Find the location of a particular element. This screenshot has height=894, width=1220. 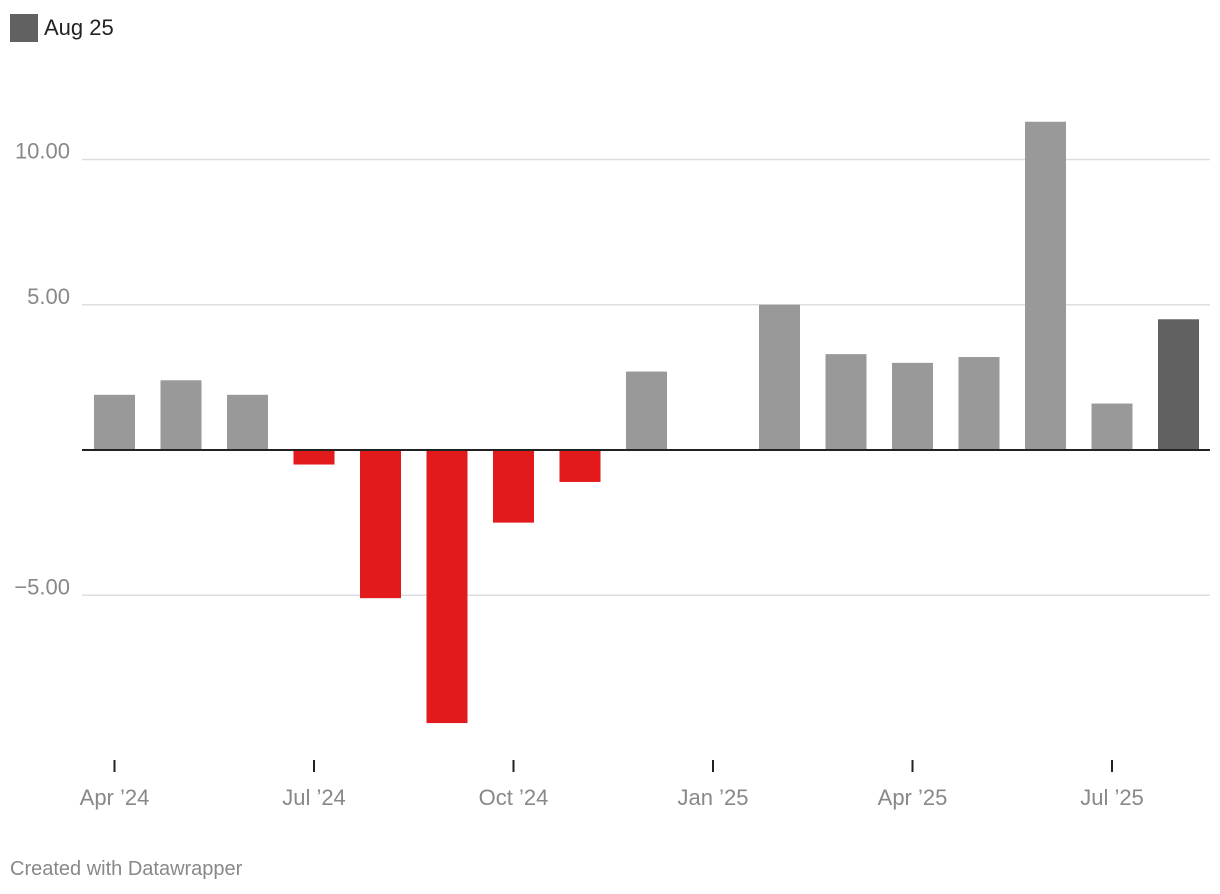

x-tick-label: Oct ’24 is located at coordinates (514, 797).